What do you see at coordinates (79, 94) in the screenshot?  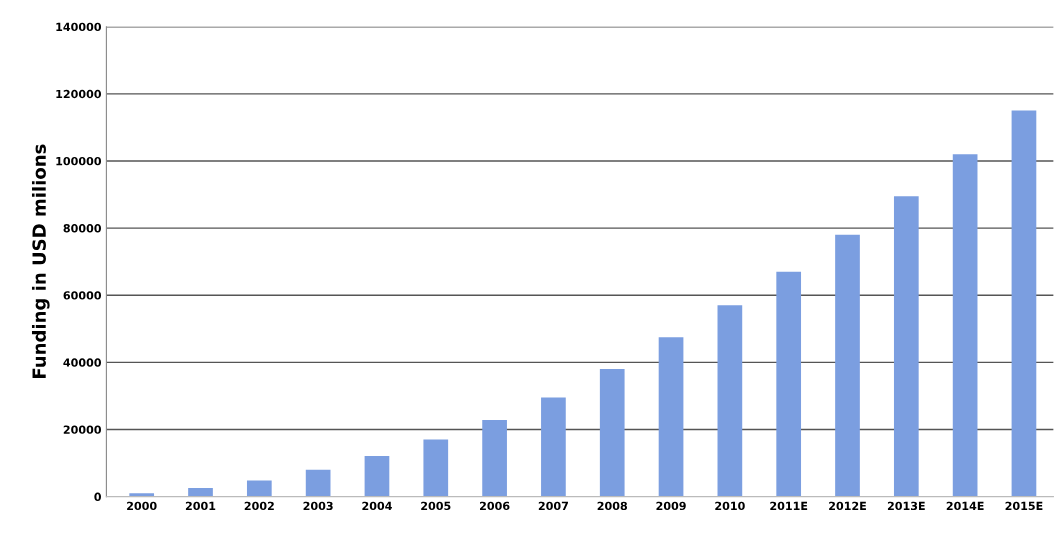 I see `y-tick-label: 120000` at bounding box center [79, 94].